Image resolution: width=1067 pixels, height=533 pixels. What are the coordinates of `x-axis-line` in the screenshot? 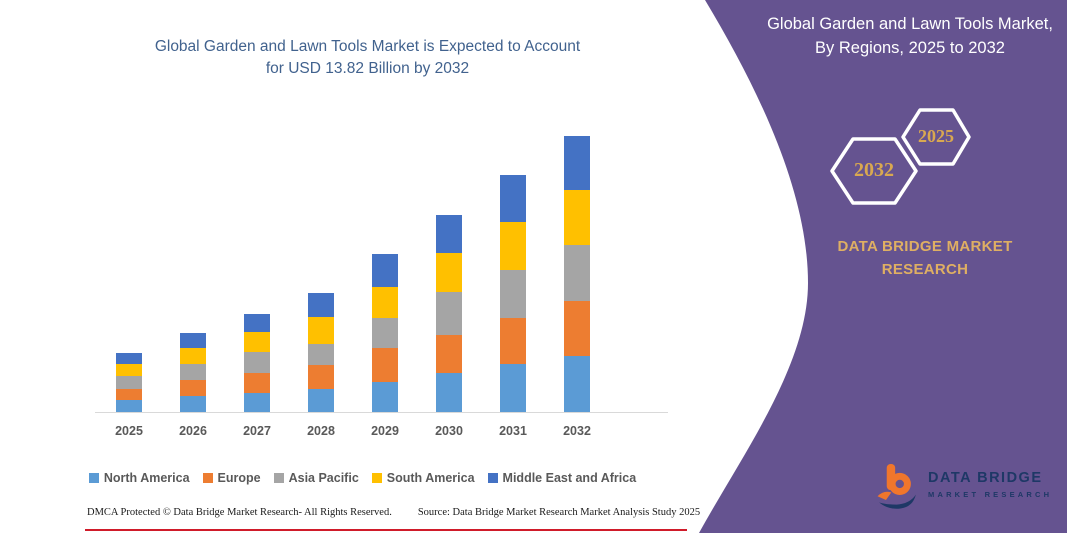 It's located at (381, 412).